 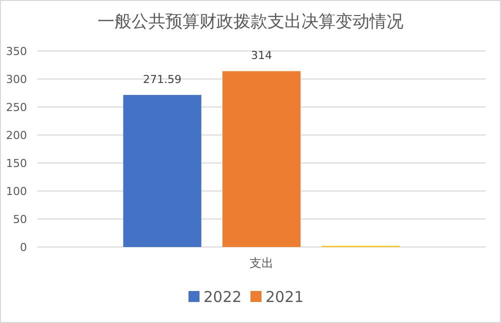 I want to click on legend-label: 2021, so click(x=285, y=297).